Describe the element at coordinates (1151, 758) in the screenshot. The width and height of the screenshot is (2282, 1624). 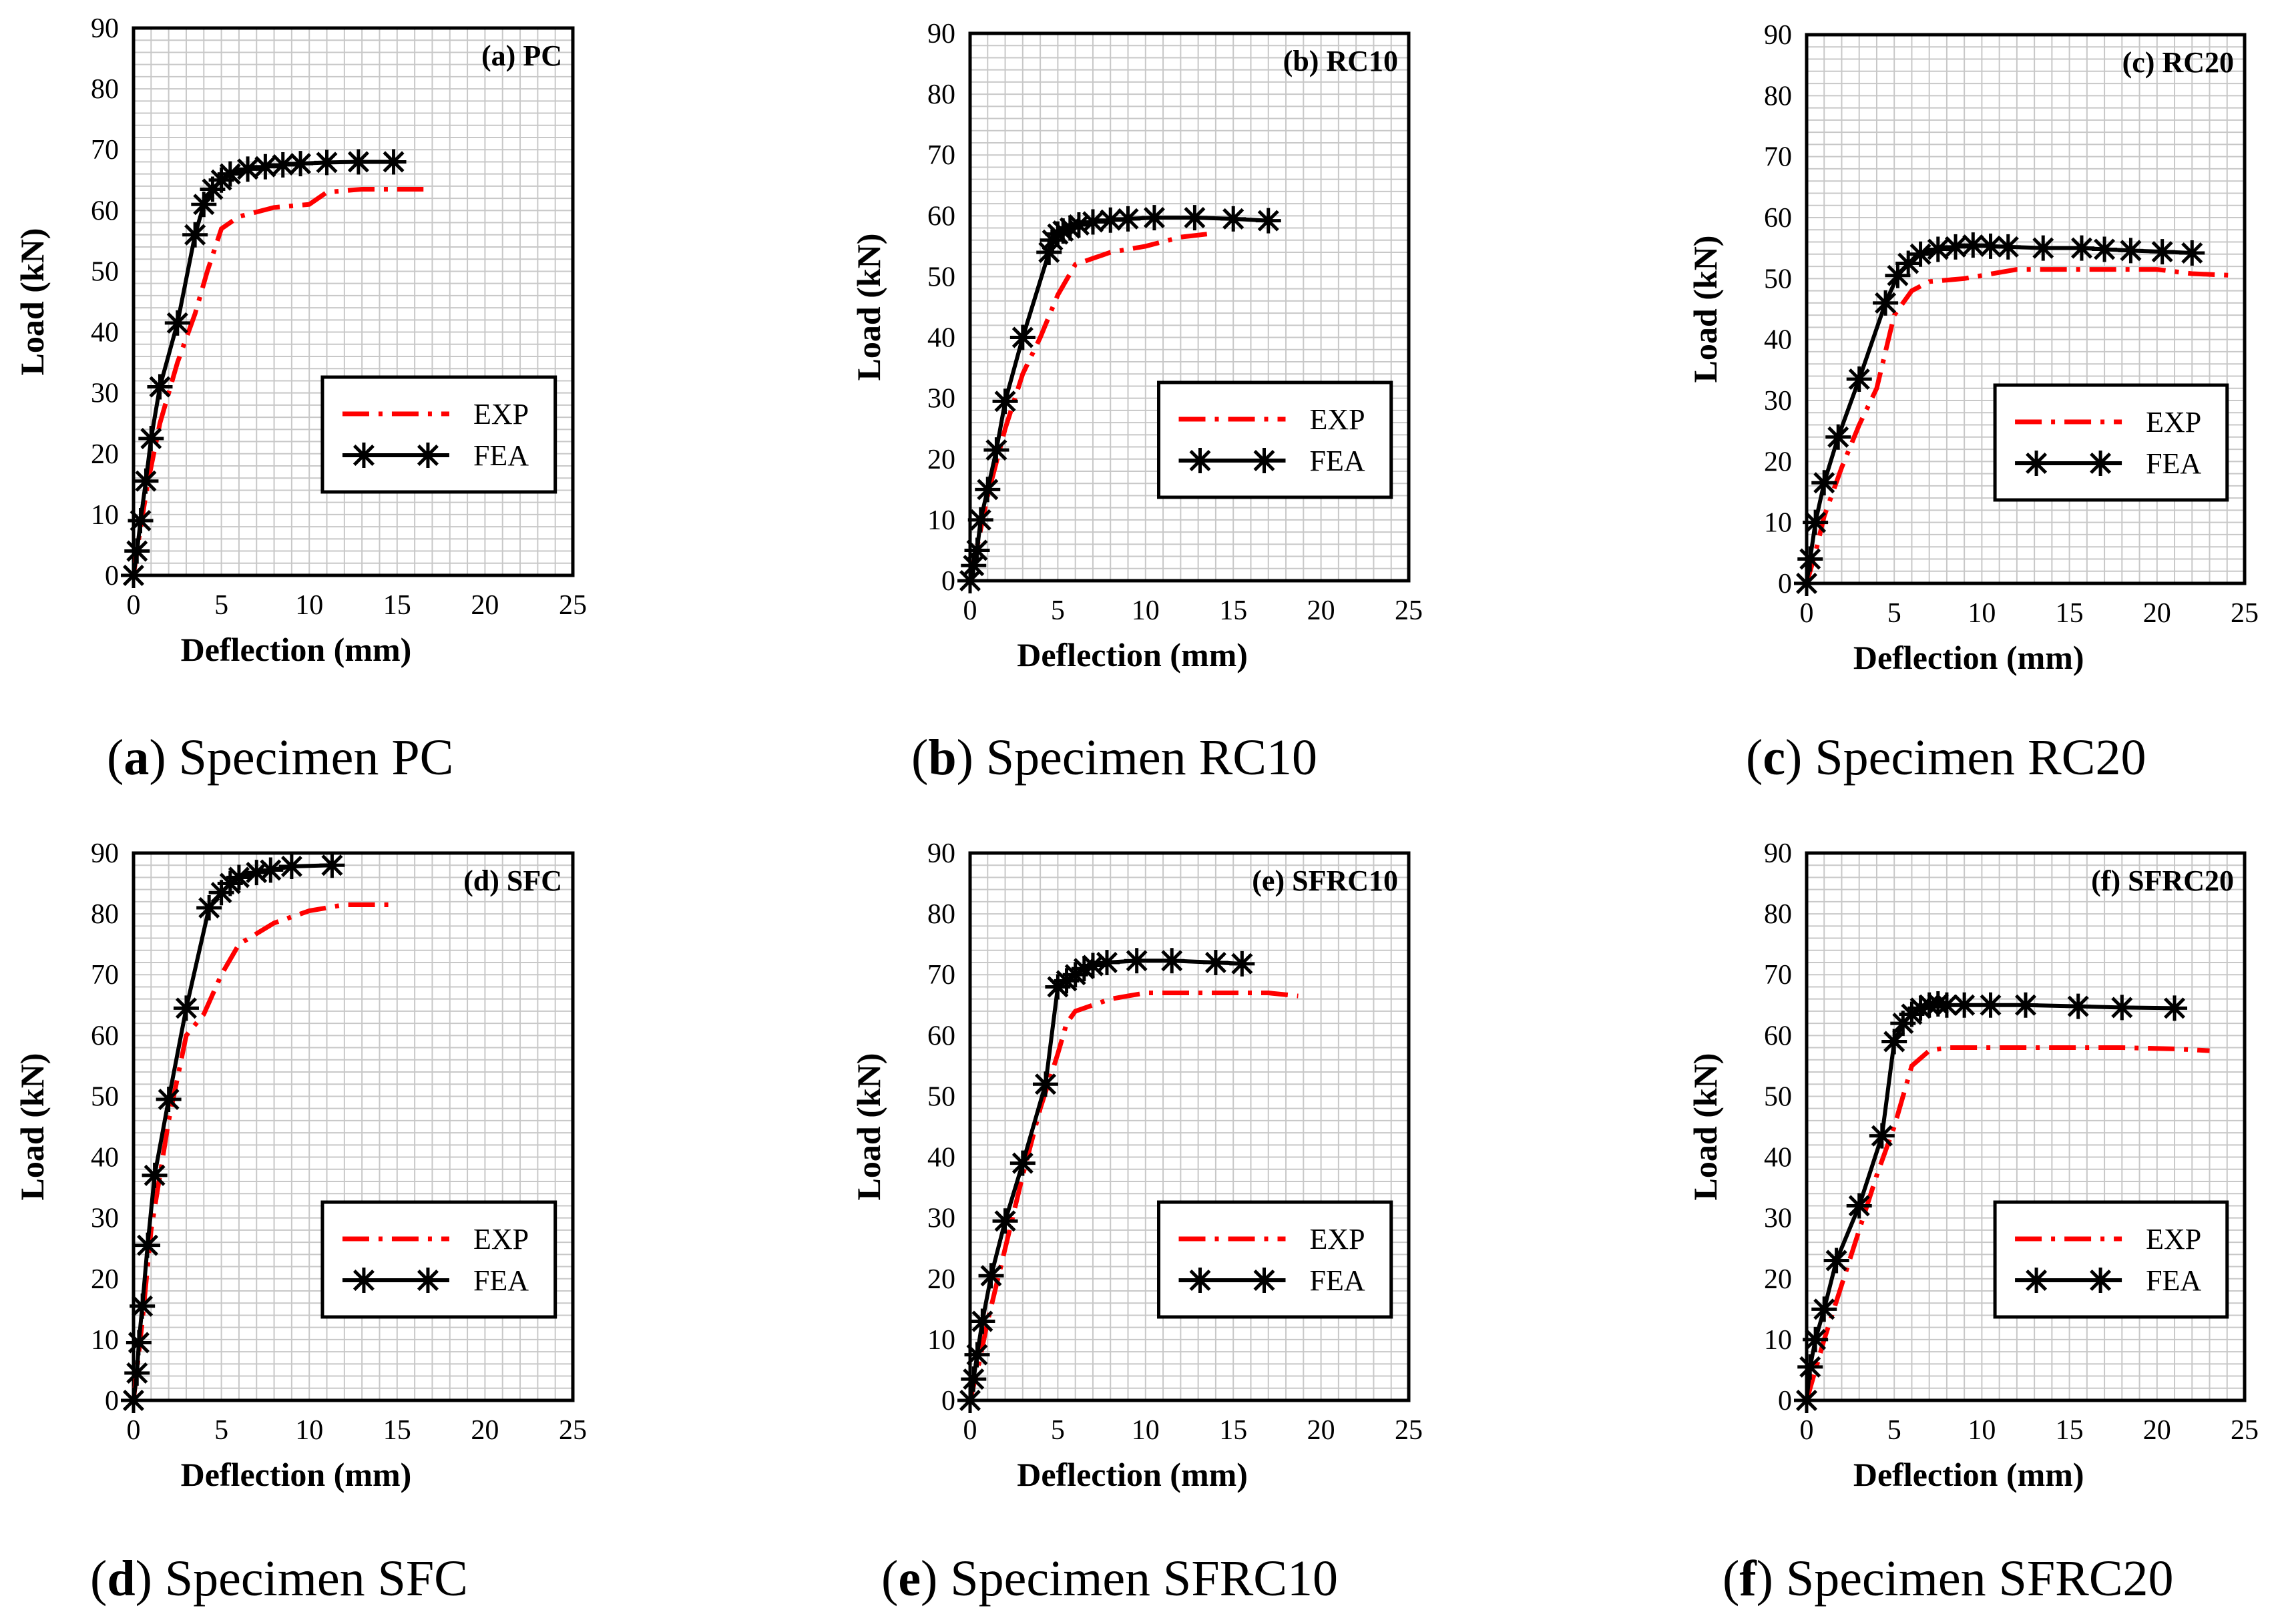
I see `caption-text: Specimen RC10` at that location.